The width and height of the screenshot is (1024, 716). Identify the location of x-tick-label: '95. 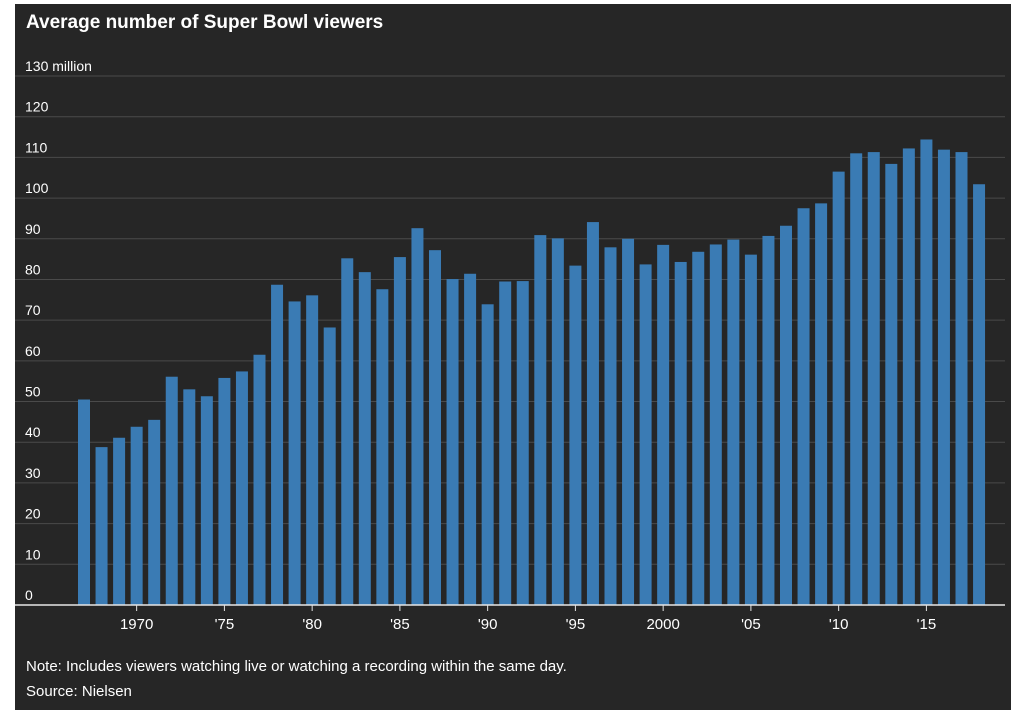
(576, 624).